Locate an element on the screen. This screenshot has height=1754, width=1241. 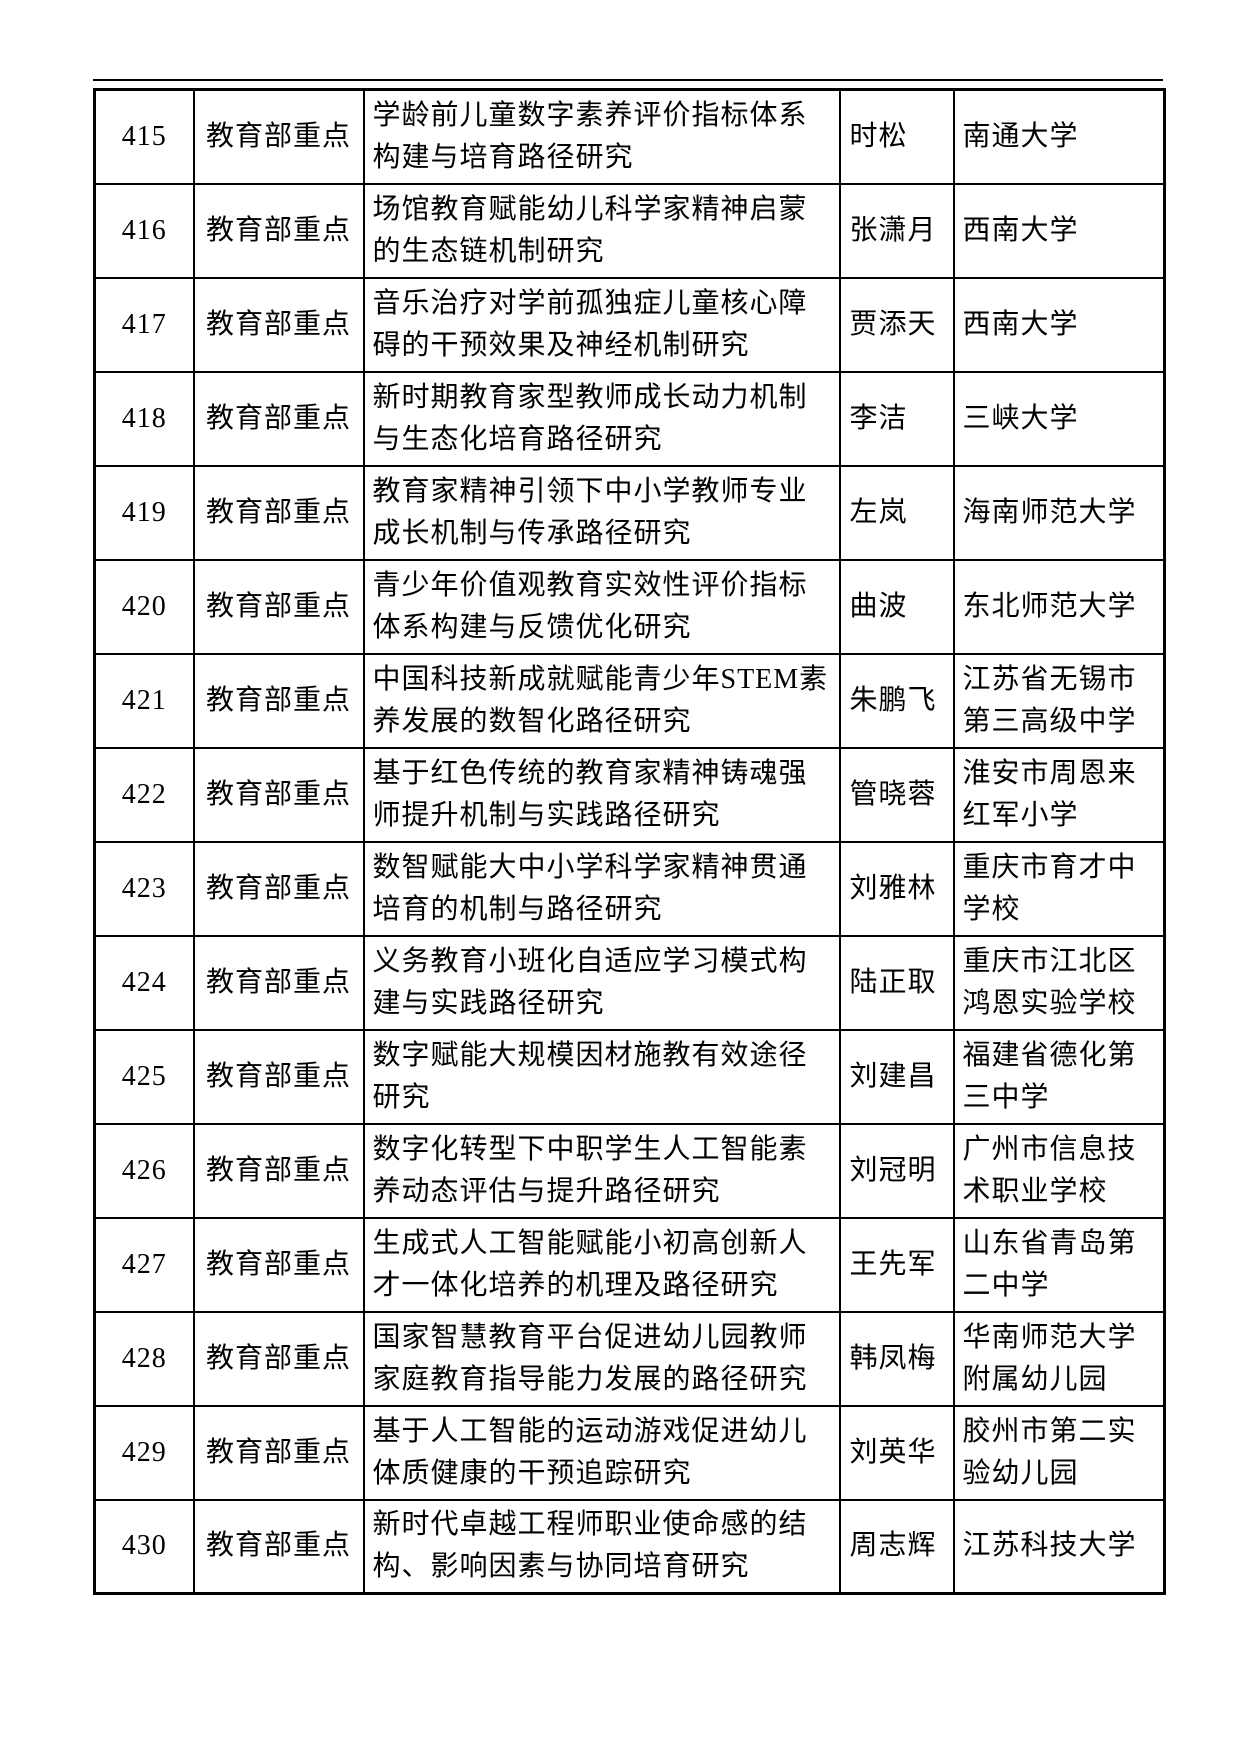
institution-cell: 淮安市周恩来红军小学 is located at coordinates (1059, 794).